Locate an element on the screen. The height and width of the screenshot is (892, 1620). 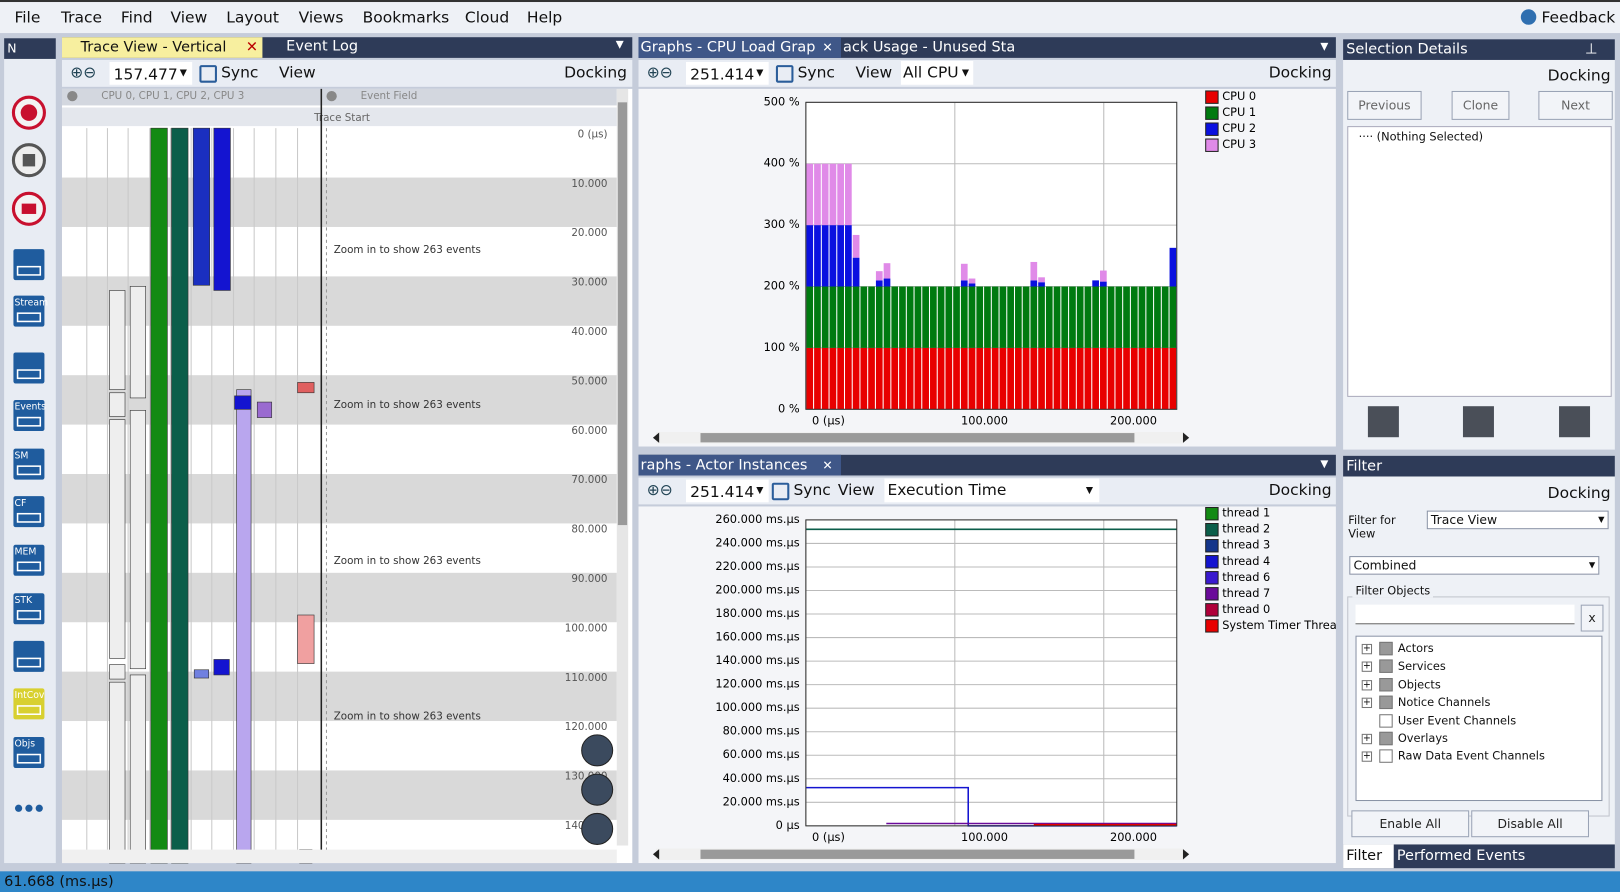
tab-label: Graphs - CPU Load Grap is located at coordinates (728, 47).